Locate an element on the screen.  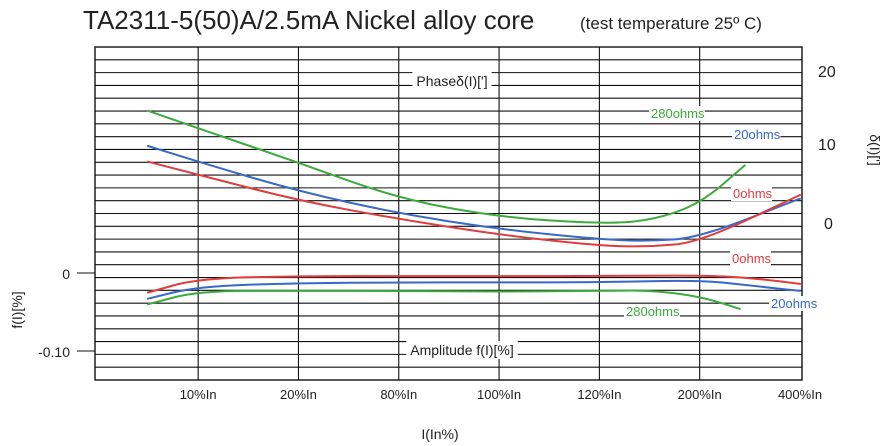
amplitude-series-280ohms is located at coordinates (444, 299).